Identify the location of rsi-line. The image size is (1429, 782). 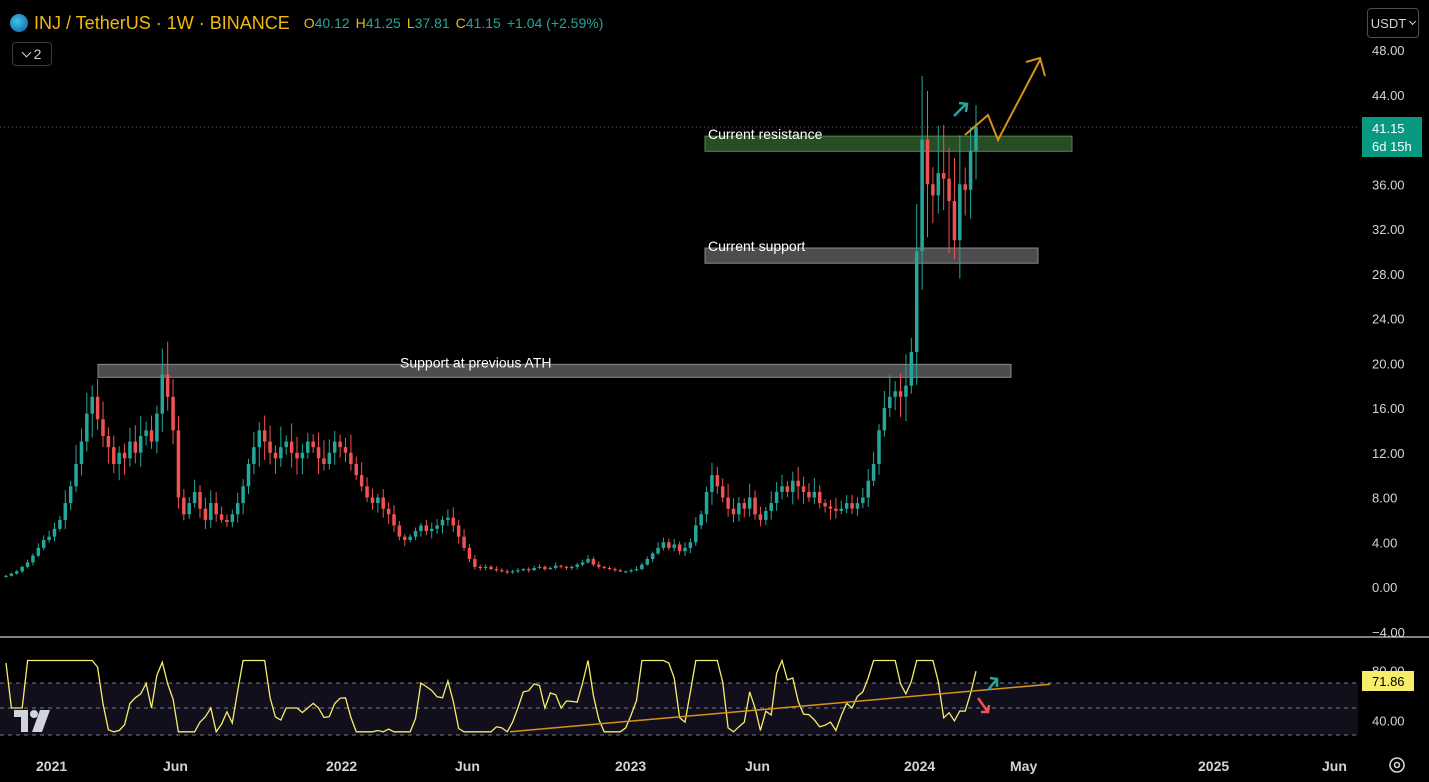
(491, 696).